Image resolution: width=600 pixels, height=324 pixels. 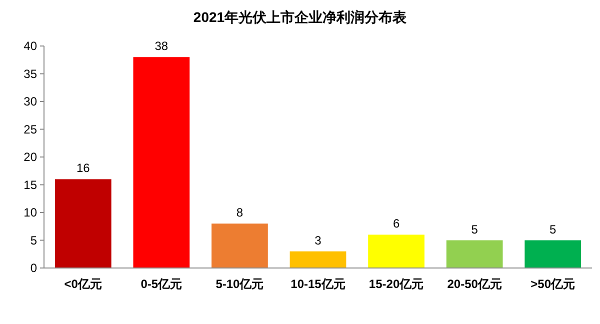 What do you see at coordinates (396, 284) in the screenshot?
I see `x-tick-label: 15-20亿元` at bounding box center [396, 284].